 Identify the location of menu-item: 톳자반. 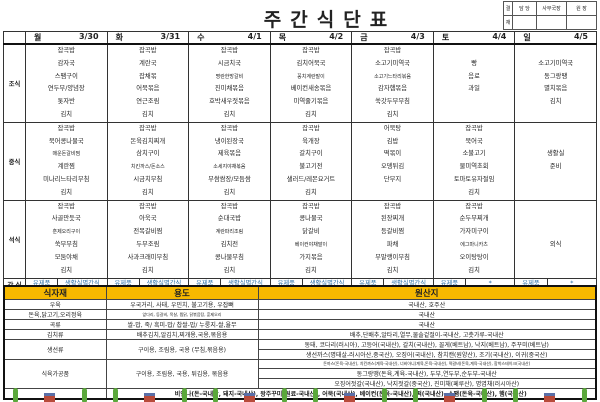
(66, 102).